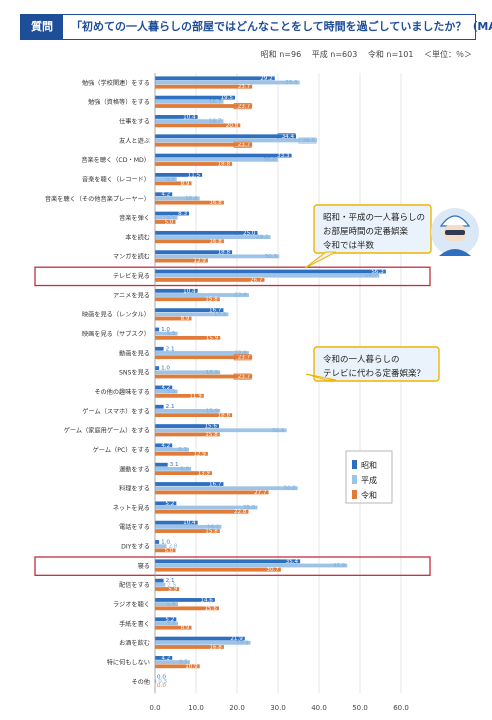 The image size is (492, 720). I want to click on category-label: ゲーム（家庭用ゲーム）をする, so click(107, 431).